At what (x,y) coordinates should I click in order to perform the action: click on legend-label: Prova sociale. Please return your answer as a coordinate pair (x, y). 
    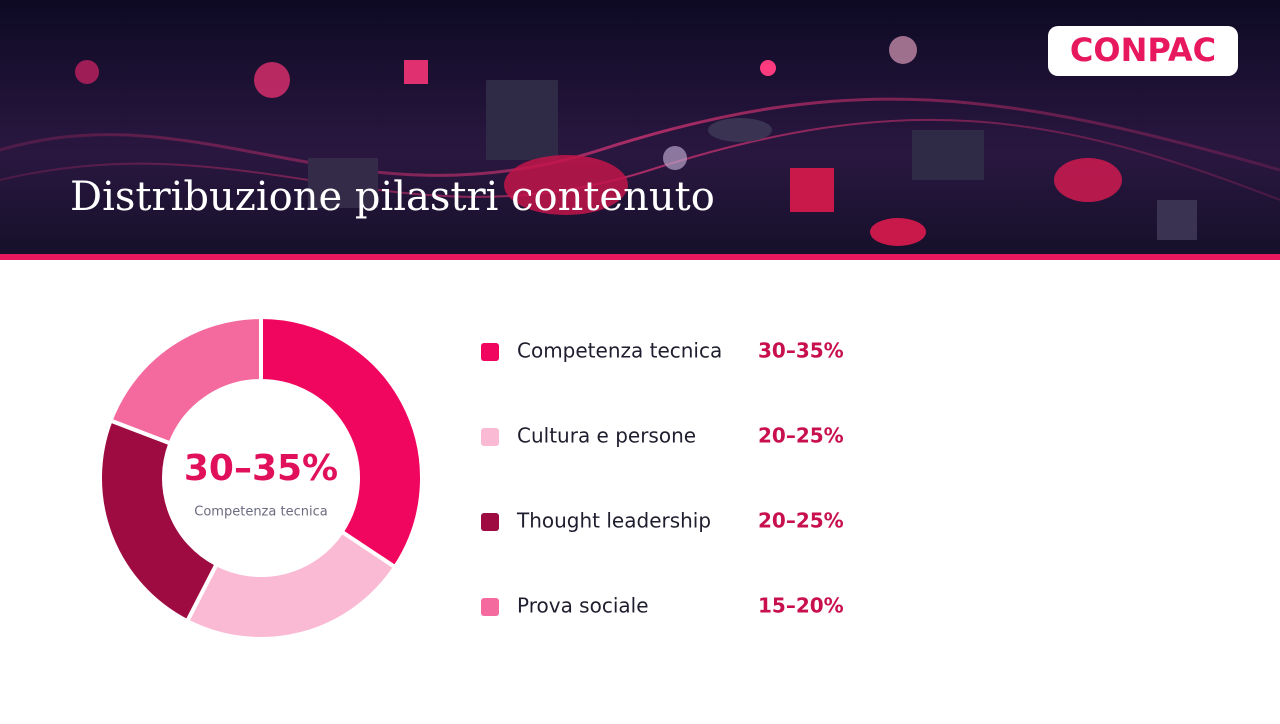
    Looking at the image, I should click on (583, 606).